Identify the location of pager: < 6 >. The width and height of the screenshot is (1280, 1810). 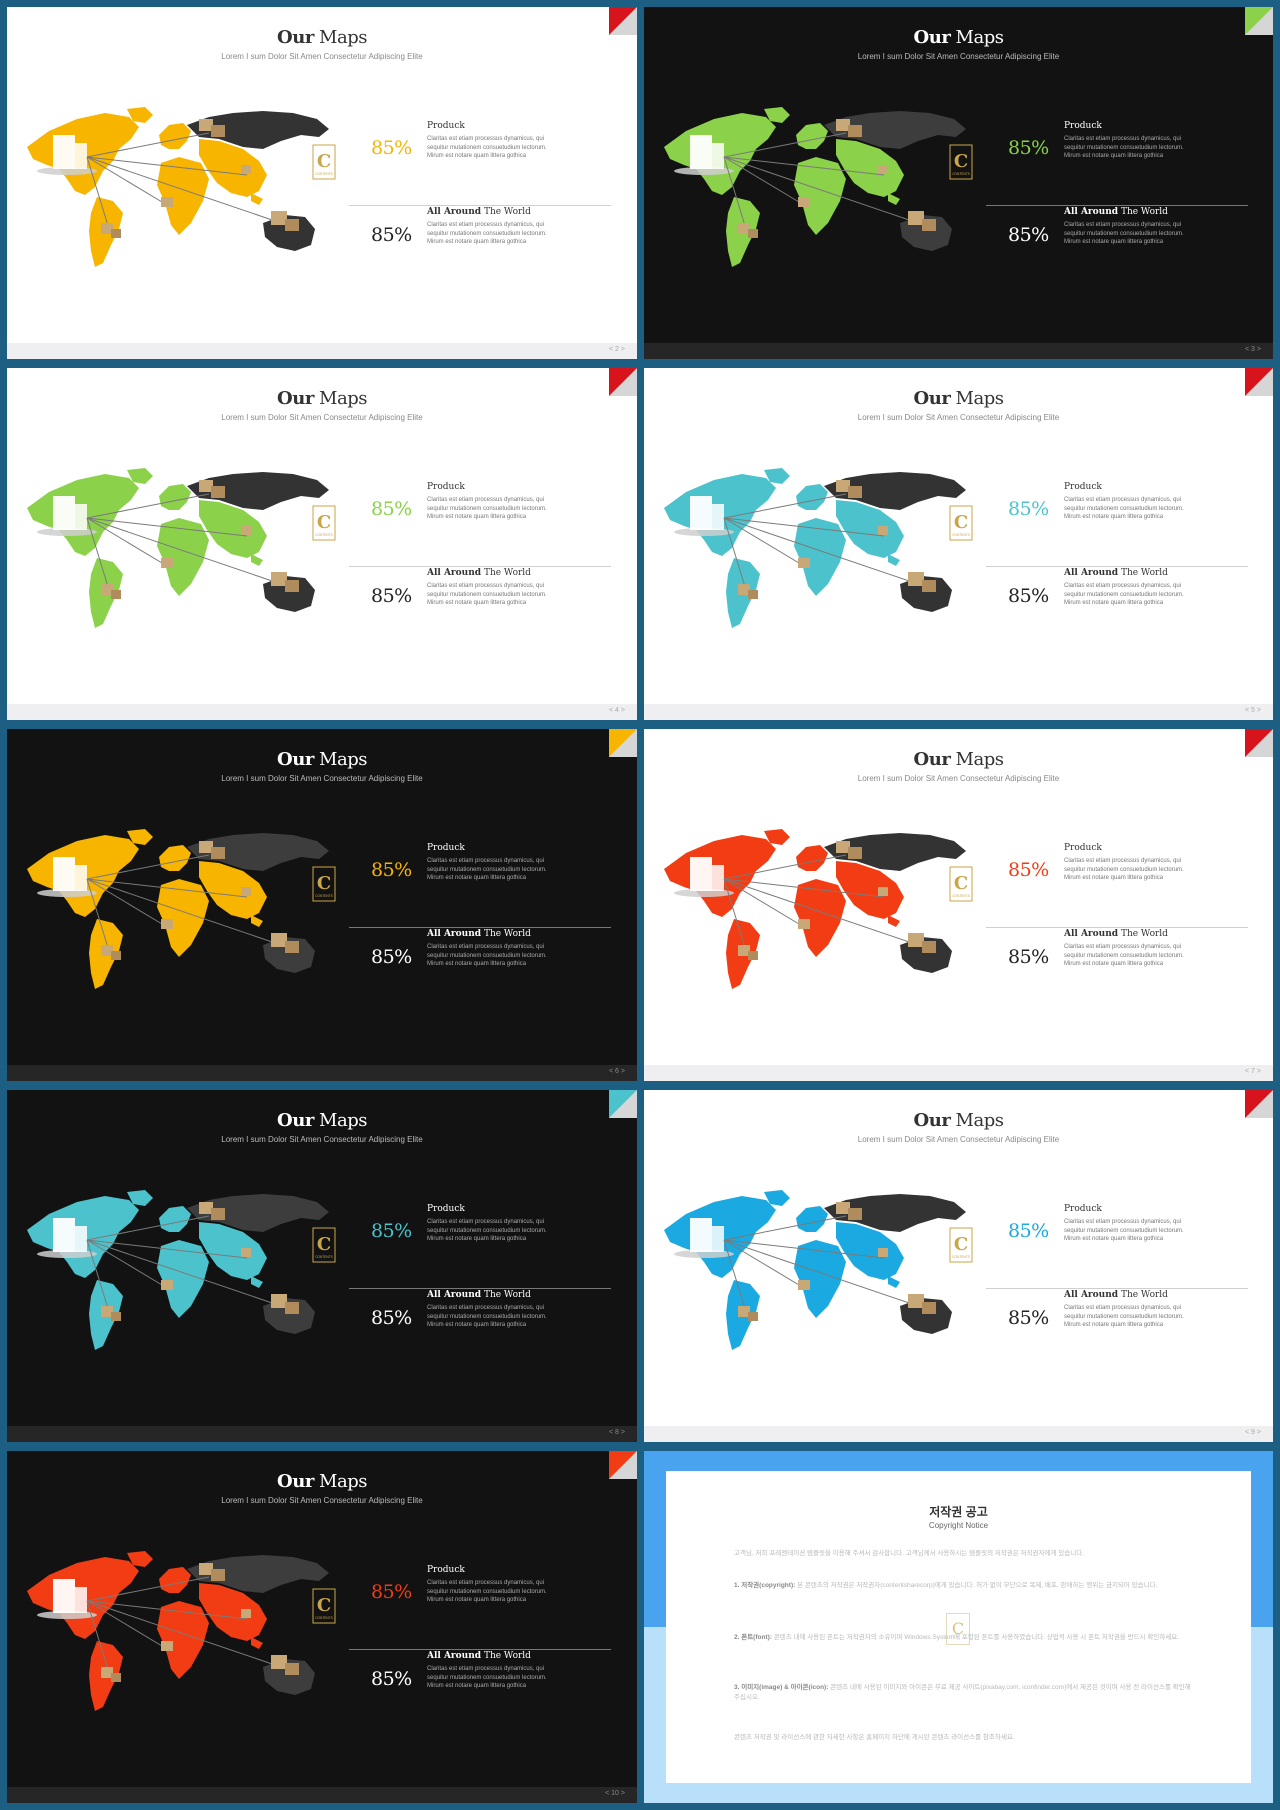
(617, 1071).